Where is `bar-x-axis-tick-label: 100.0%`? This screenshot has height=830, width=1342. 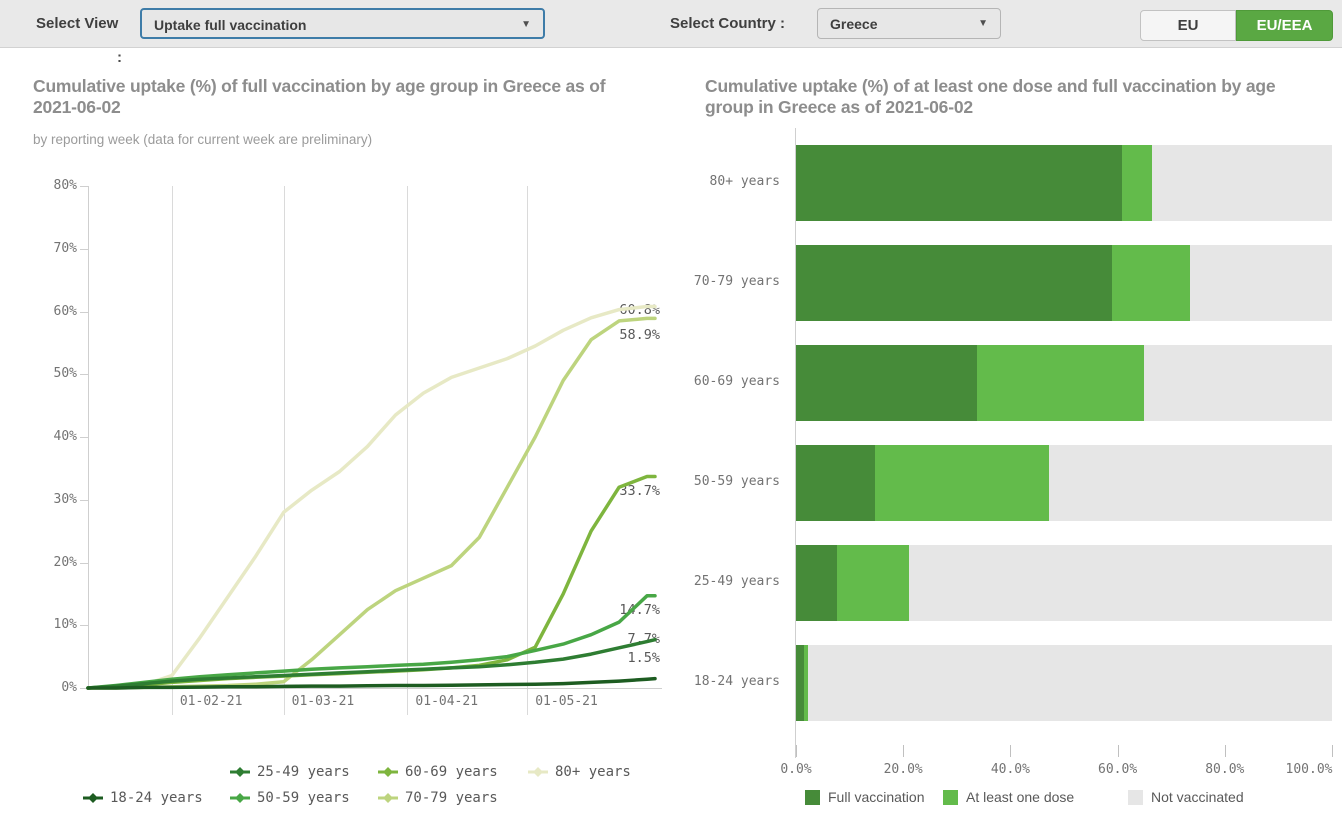
bar-x-axis-tick-label: 100.0% is located at coordinates (1309, 769).